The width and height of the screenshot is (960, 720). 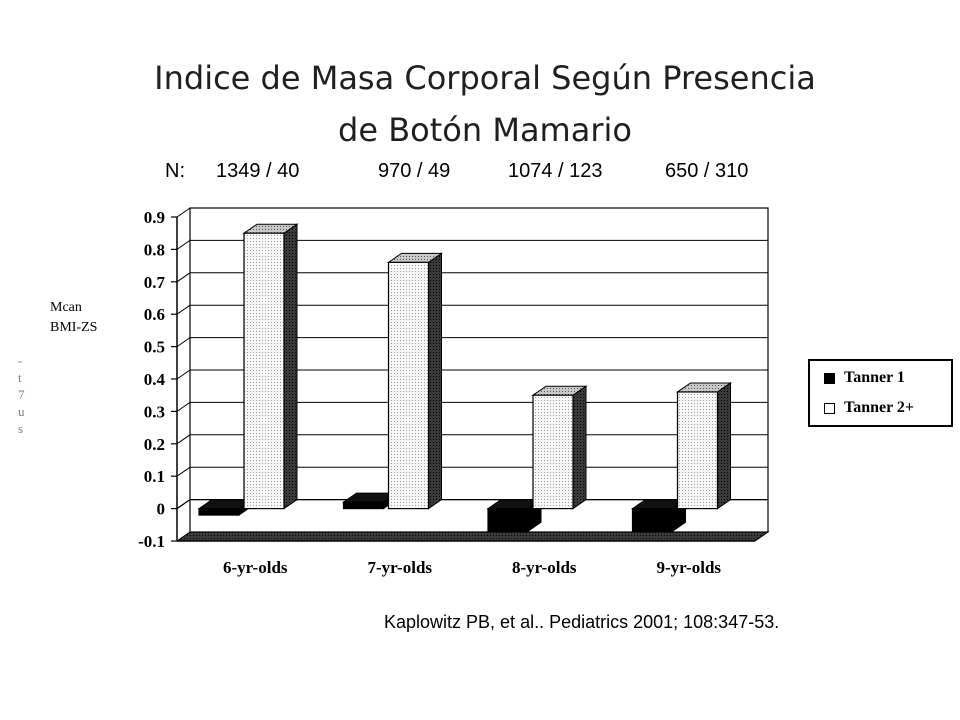 I want to click on title-line-2: de Botón Mamario, so click(x=485, y=130).